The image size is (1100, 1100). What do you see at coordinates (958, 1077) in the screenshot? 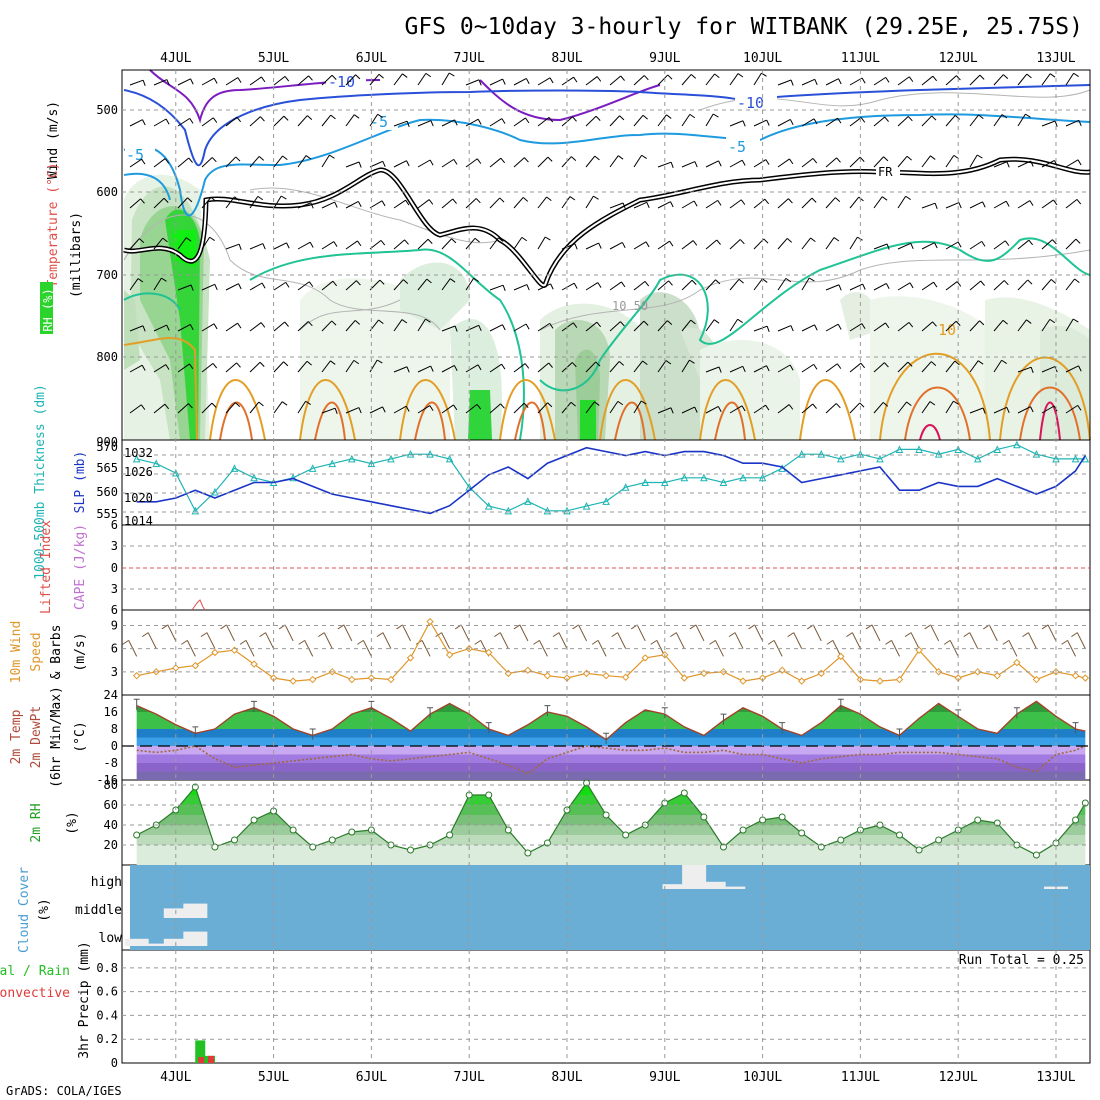
I see `bottom-date-12JUL: 12JUL` at bounding box center [958, 1077].